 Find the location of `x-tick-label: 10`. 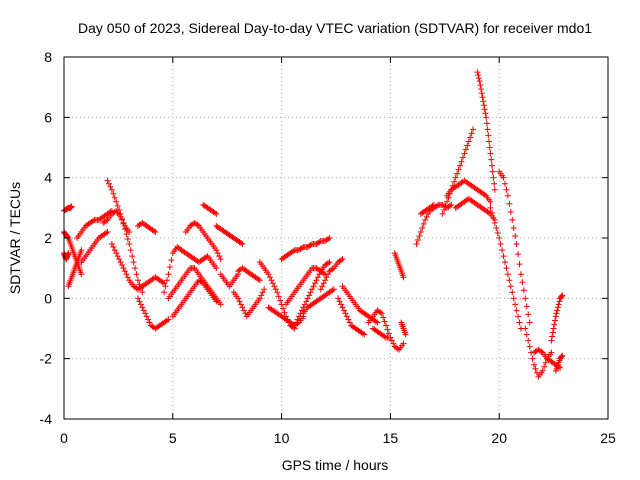

x-tick-label: 10 is located at coordinates (282, 438).